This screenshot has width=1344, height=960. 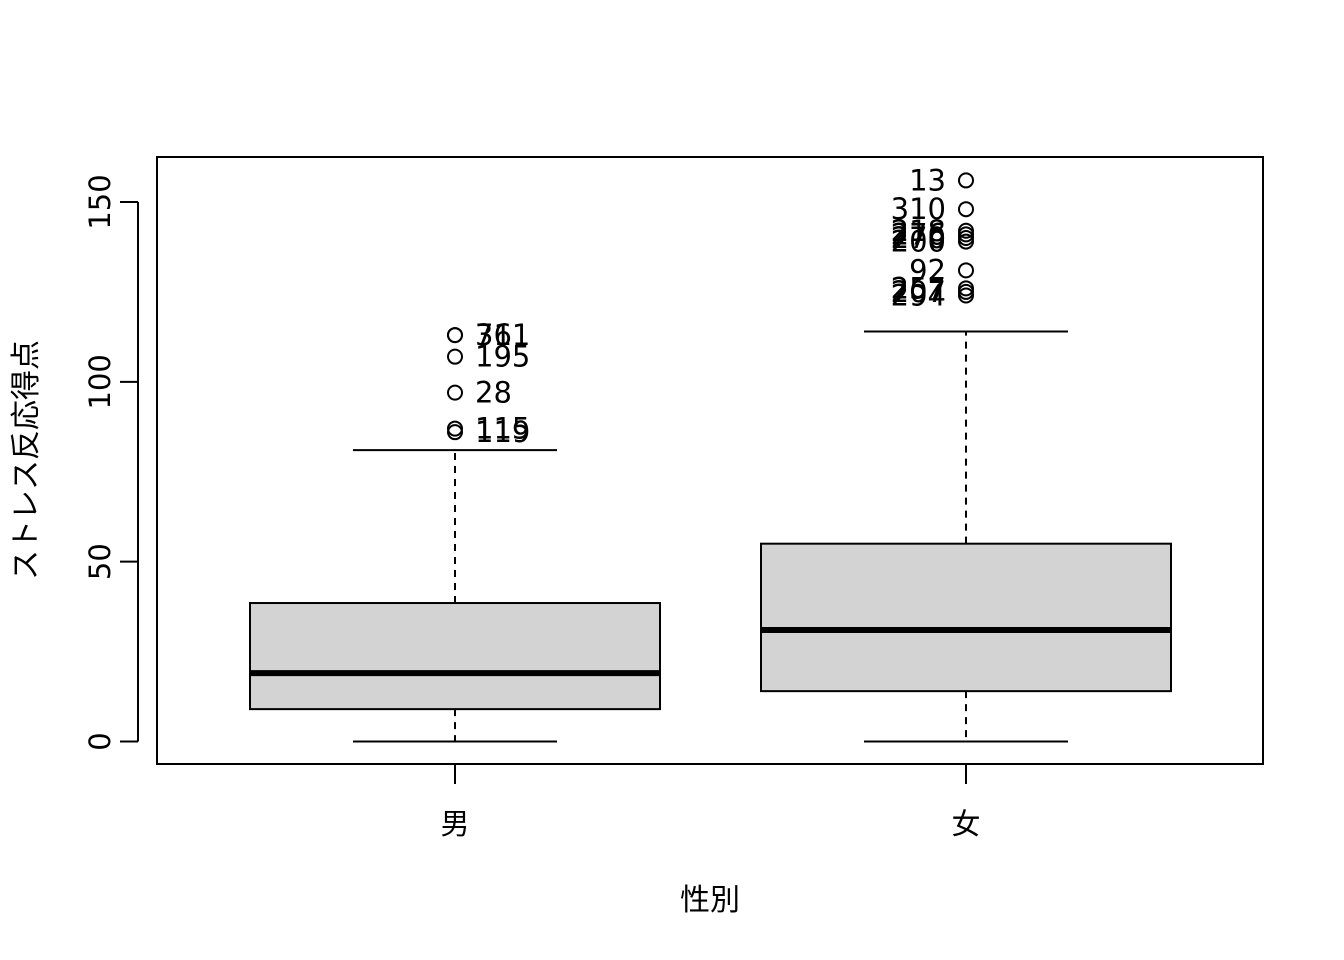 What do you see at coordinates (100, 561) in the screenshot?
I see `y-tick-label: 50` at bounding box center [100, 561].